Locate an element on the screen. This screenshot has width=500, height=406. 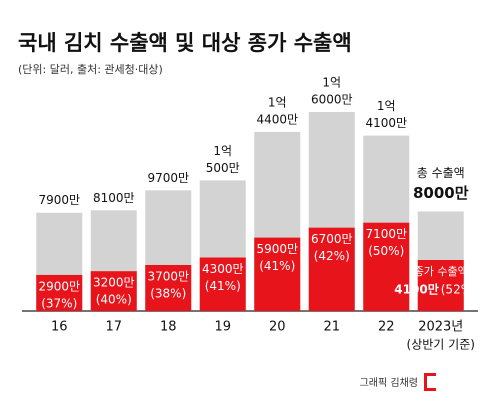
value-label: 6700만 is located at coordinates (332, 239).